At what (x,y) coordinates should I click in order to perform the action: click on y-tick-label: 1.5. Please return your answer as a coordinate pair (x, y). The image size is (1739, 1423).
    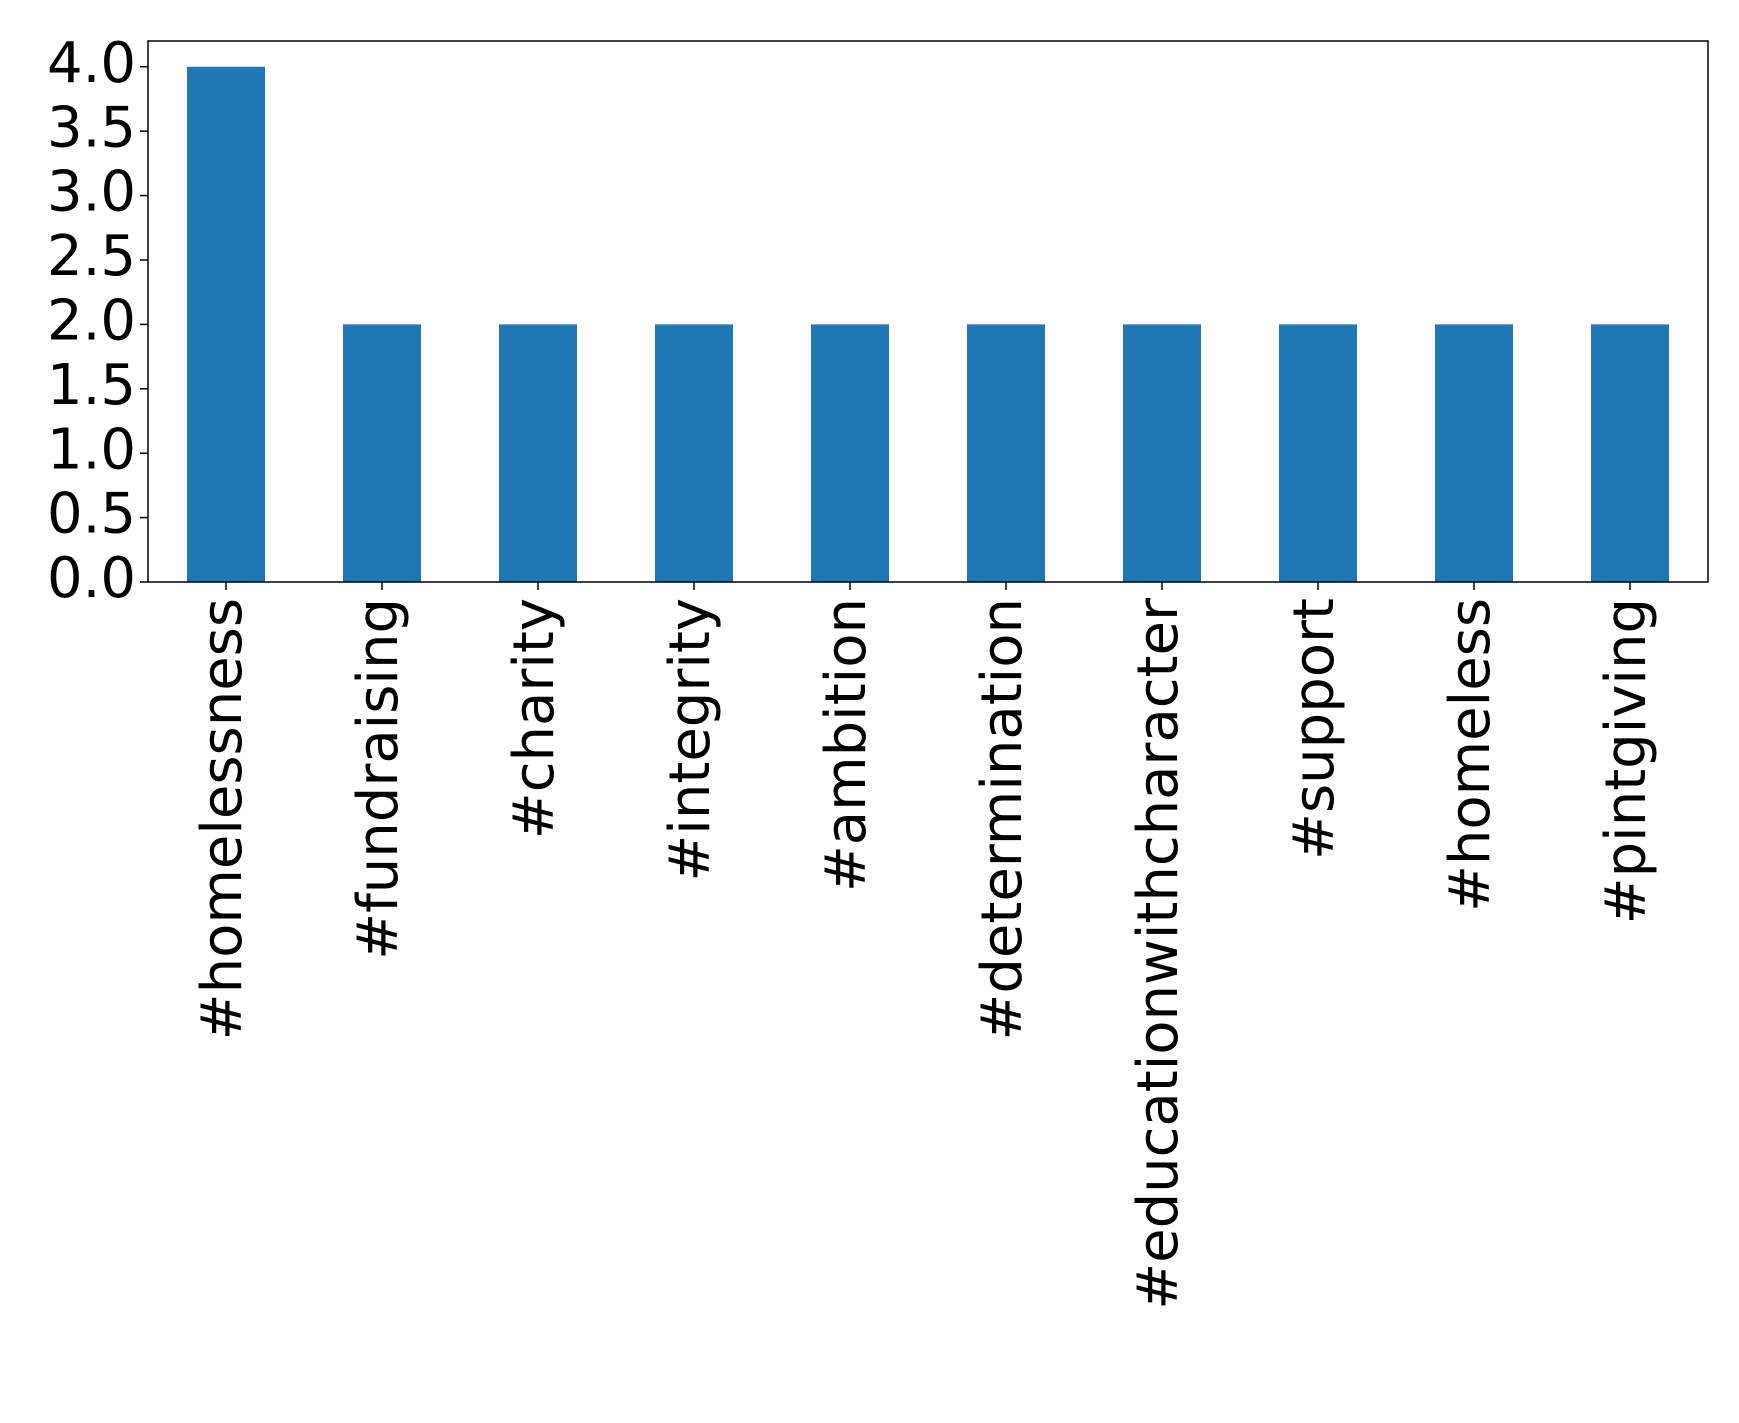
    Looking at the image, I should click on (91, 385).